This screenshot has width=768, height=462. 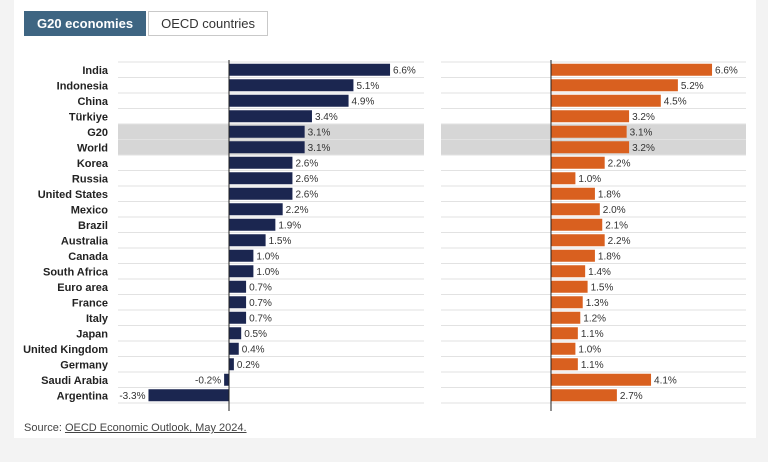 What do you see at coordinates (92, 102) in the screenshot?
I see `category-label: China` at bounding box center [92, 102].